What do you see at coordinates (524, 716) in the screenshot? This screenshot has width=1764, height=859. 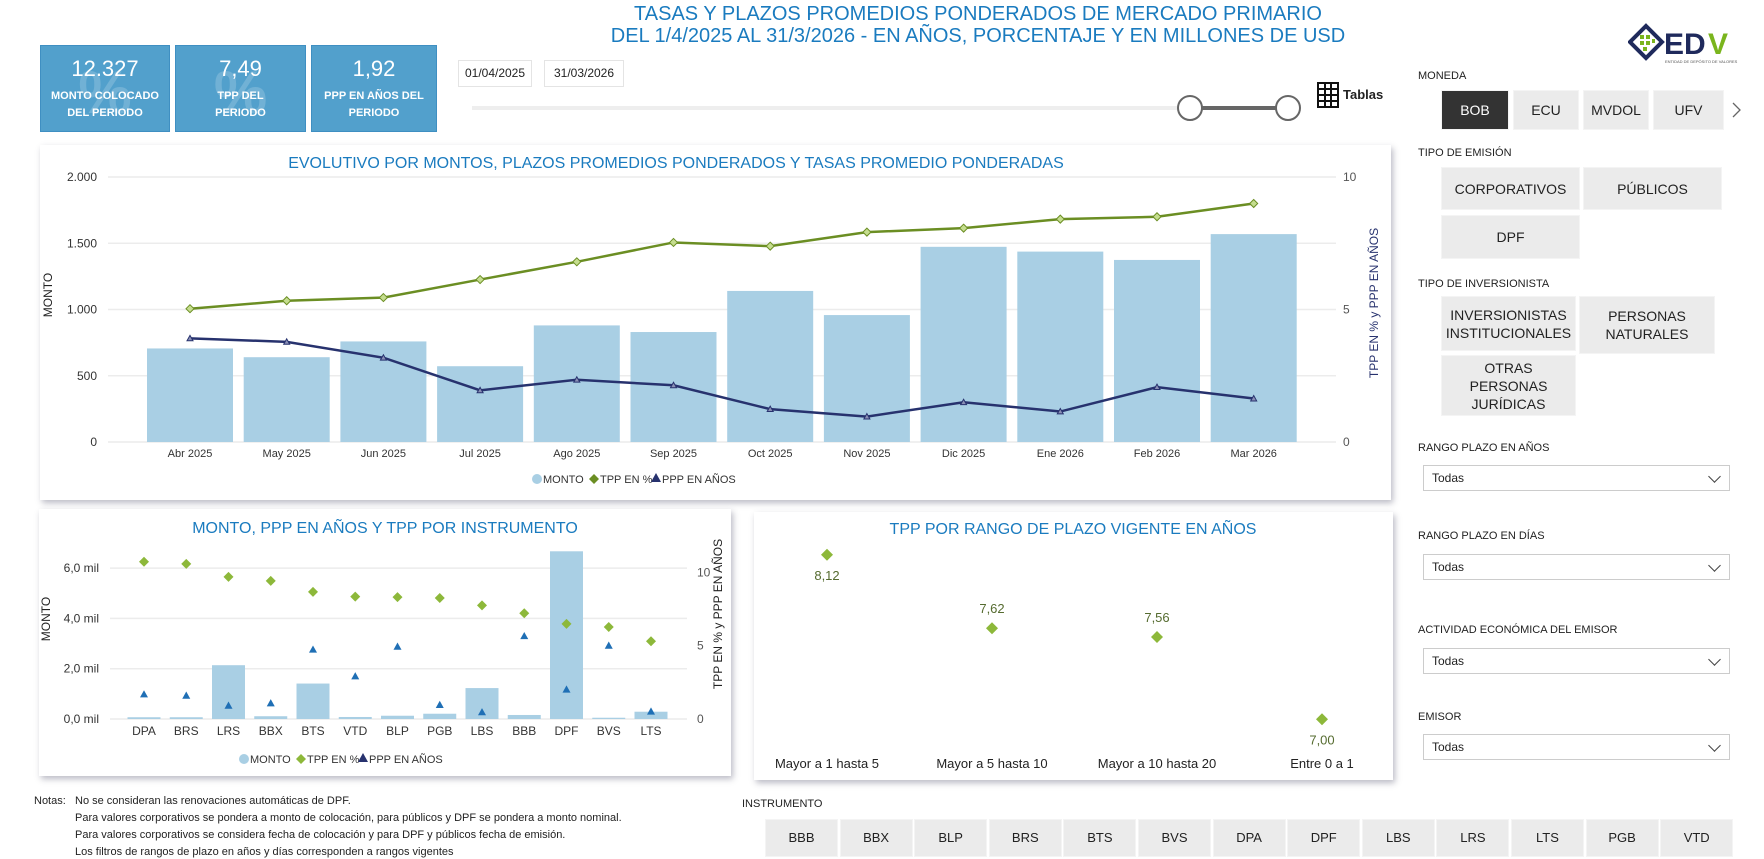 I see `bar-bbb` at bounding box center [524, 716].